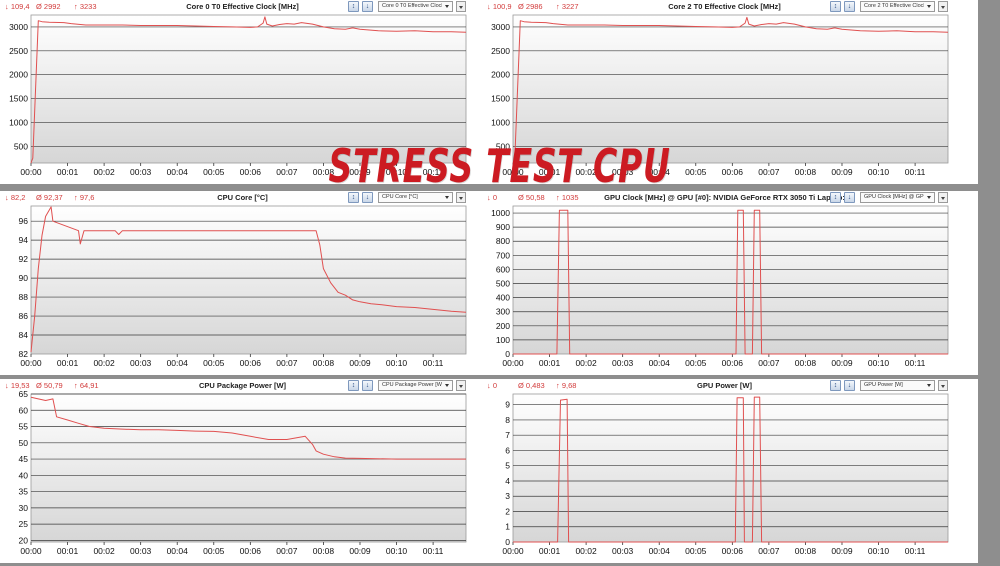 This screenshot has width=1000, height=566. I want to click on avg-value: Ø 50,58, so click(531, 197).